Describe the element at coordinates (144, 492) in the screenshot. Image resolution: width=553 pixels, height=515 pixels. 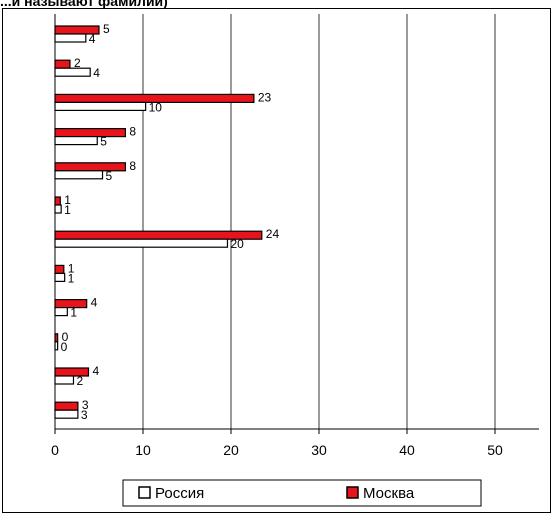
I see `legend-swatch-russia` at that location.